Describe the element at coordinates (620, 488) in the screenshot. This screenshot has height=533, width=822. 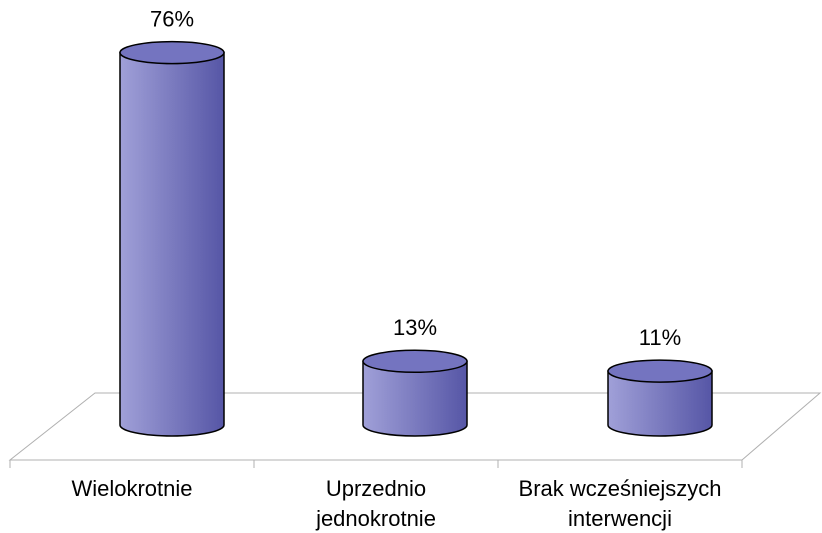
I see `x-tick-label: Brak wcześniejszych` at that location.